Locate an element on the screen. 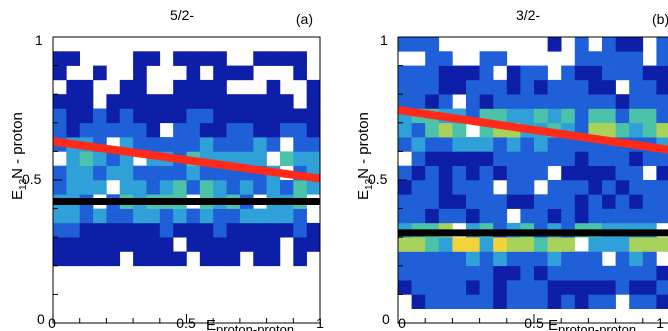  panel-b-ytick-1: 0.5 is located at coordinates (378, 179).